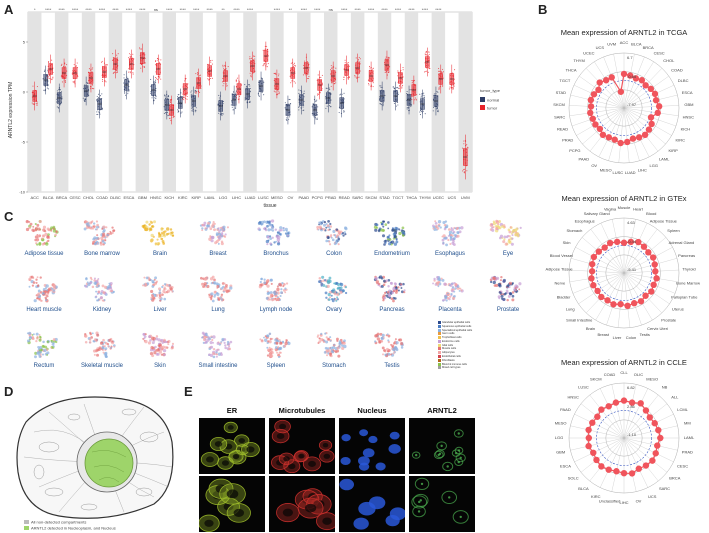 This screenshot has height=533, width=709. What do you see at coordinates (669, 319) in the screenshot?
I see `radar-axis-label: Prostate` at bounding box center [669, 319].